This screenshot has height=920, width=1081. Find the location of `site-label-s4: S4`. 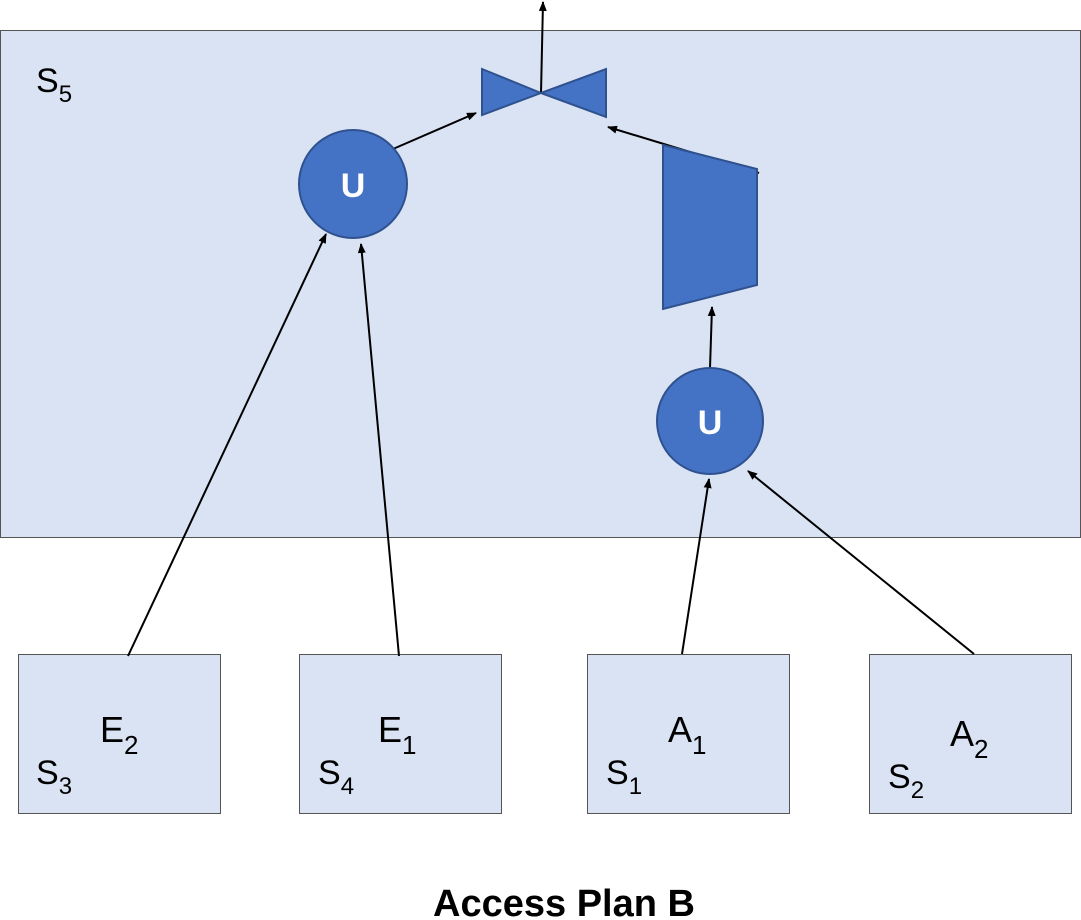

site-label-s4: S4 is located at coordinates (336, 777).